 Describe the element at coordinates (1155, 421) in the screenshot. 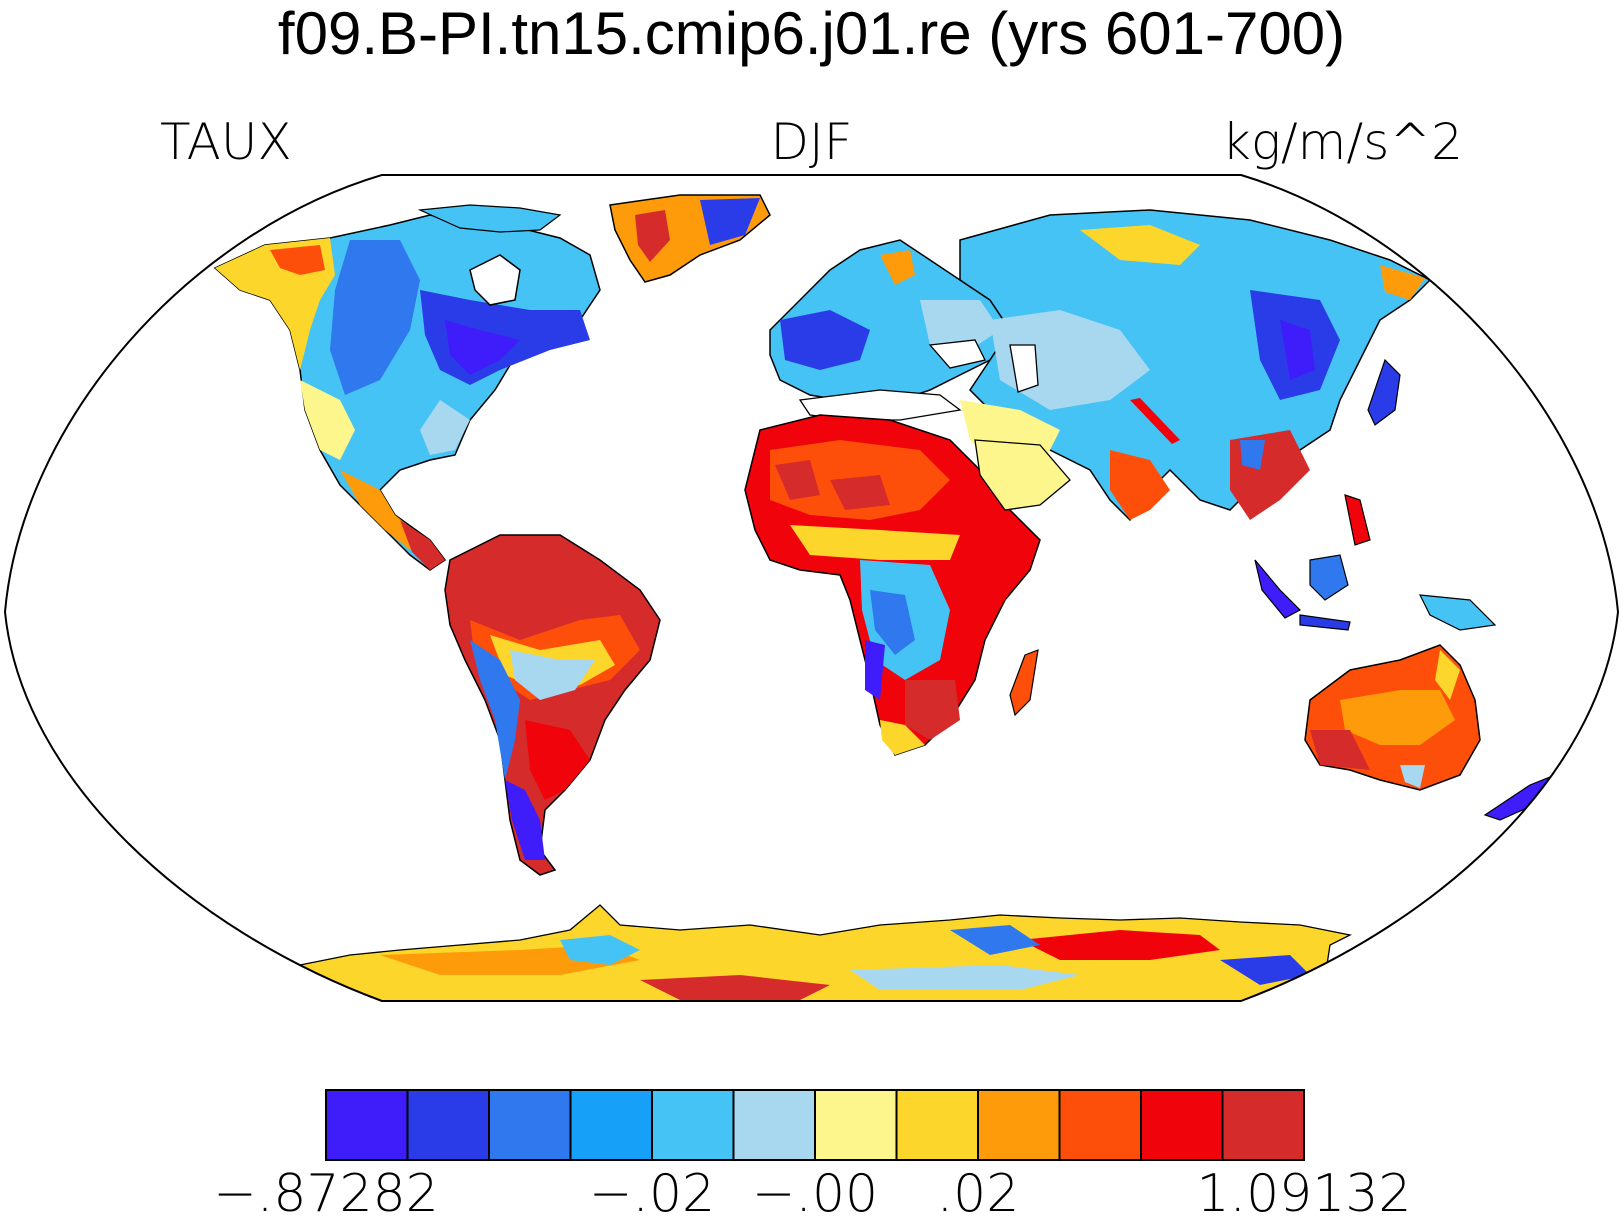

I see `tibet-ridge` at that location.